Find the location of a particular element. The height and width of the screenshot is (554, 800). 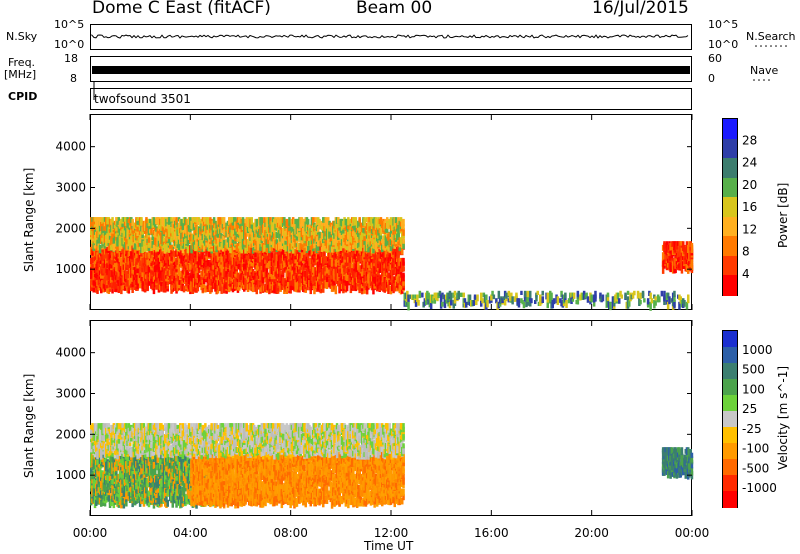

nave-label: Nave is located at coordinates (764, 70).